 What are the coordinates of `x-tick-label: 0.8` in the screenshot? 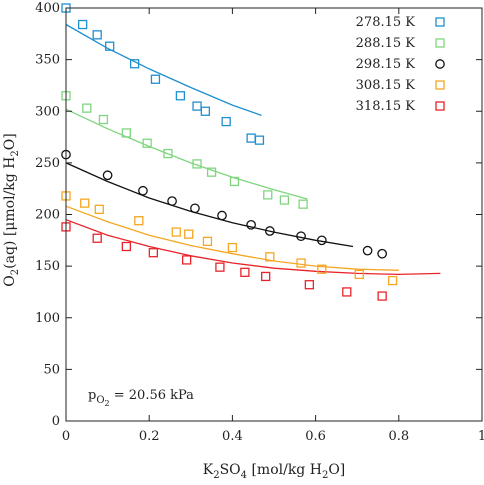 It's located at (398, 436).